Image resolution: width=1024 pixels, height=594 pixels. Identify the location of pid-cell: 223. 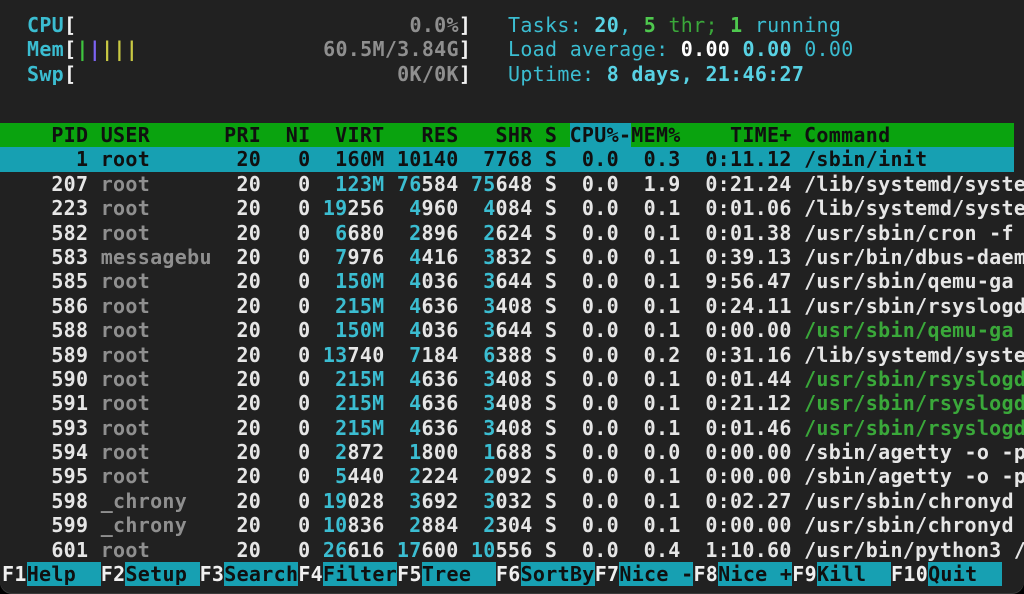
(70, 208).